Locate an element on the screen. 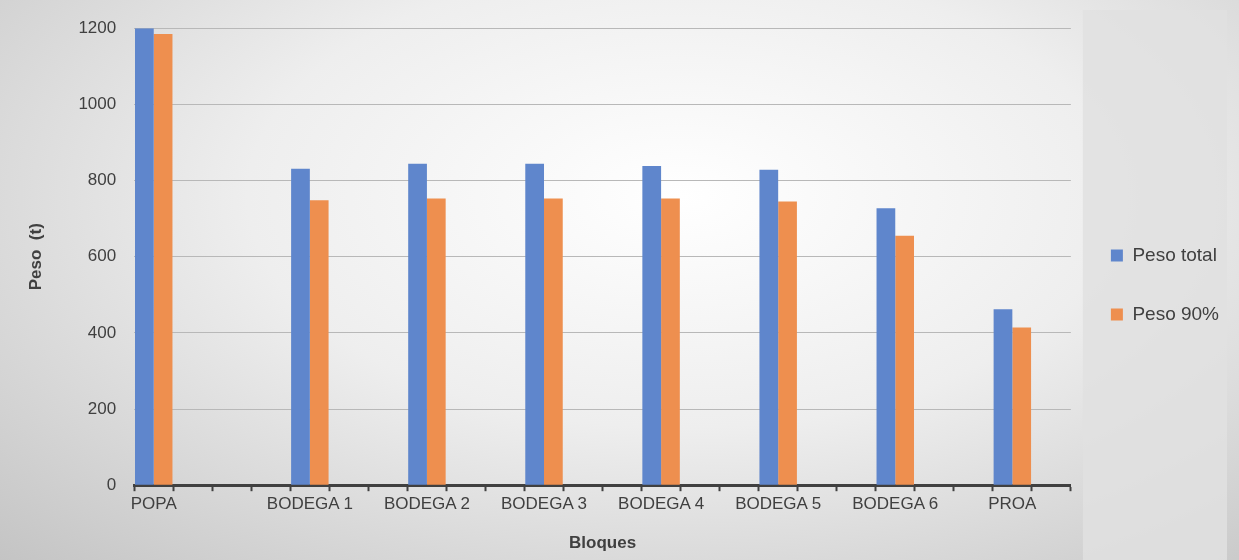 The image size is (1239, 560). x-tick-label: BODEGA 3 is located at coordinates (544, 504).